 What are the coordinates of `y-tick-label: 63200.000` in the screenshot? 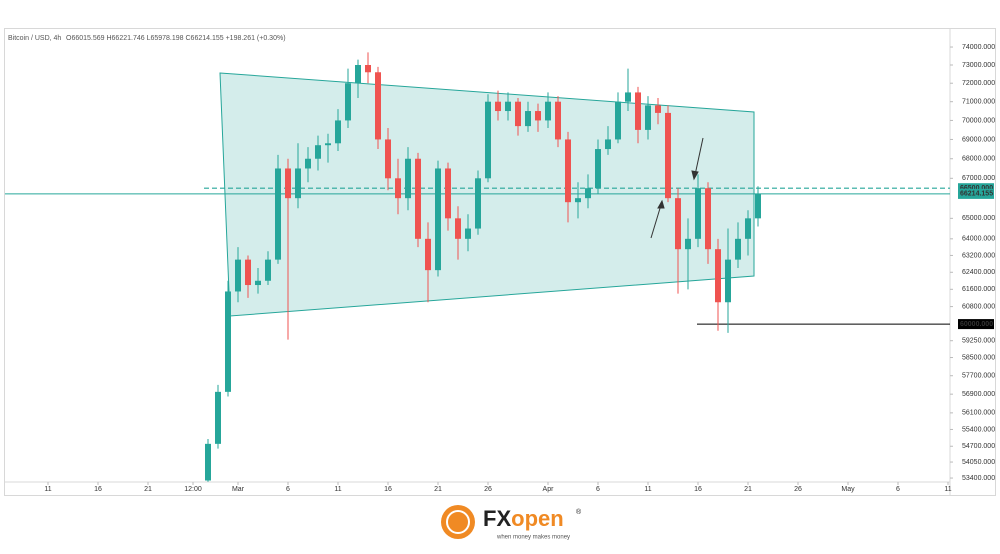 It's located at (978, 255).